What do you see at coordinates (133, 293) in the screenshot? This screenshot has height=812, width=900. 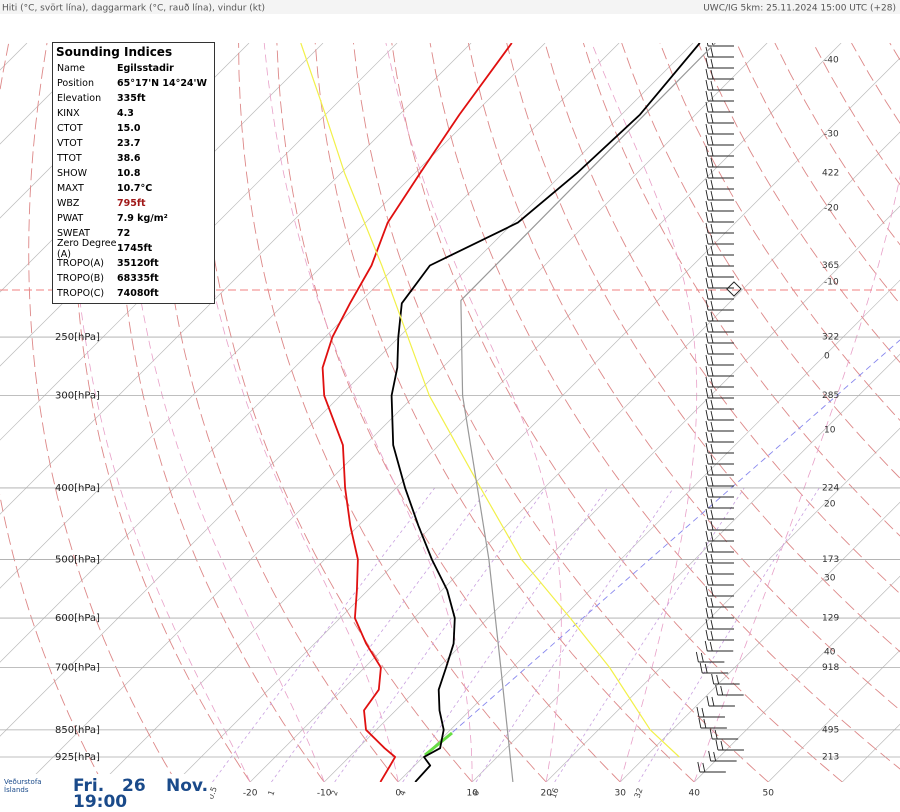 I see `index-row: TROPO(C)74080ft` at bounding box center [133, 293].